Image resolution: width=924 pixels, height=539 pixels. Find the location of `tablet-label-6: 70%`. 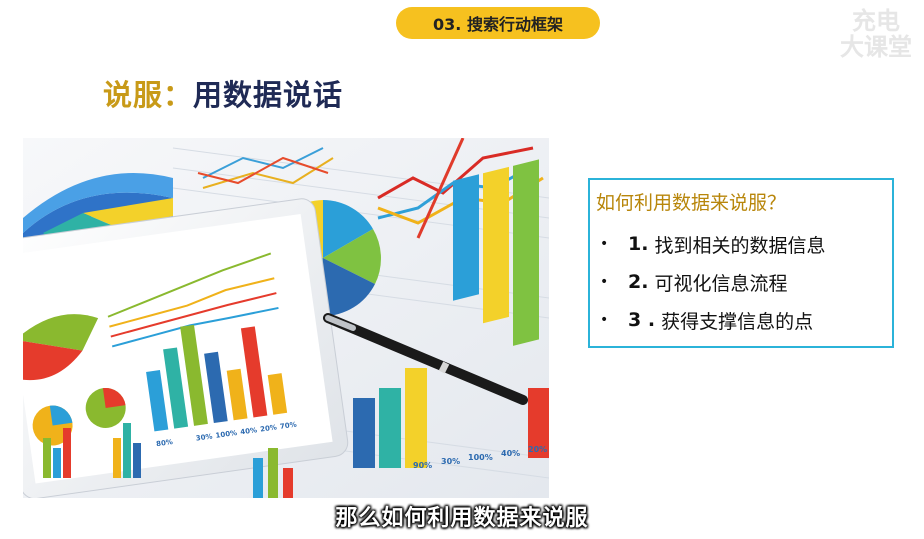

tablet-label-6: 70% is located at coordinates (288, 426).